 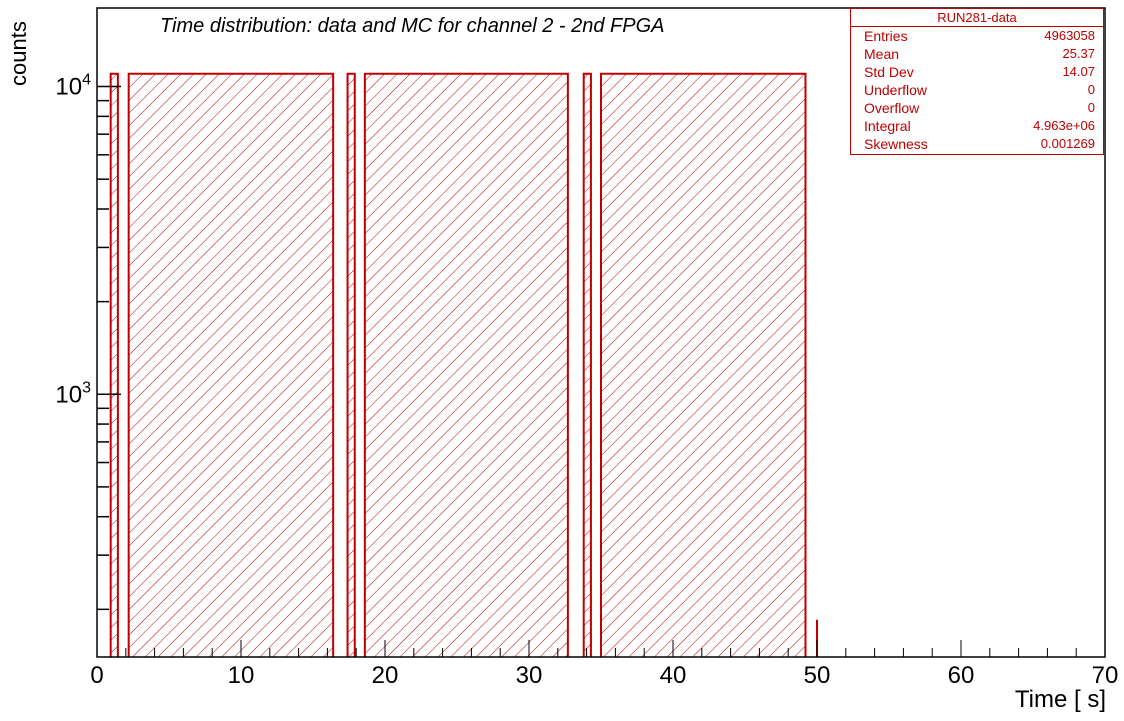 What do you see at coordinates (977, 54) in the screenshot?
I see `stats-row: Mean 25.37` at bounding box center [977, 54].